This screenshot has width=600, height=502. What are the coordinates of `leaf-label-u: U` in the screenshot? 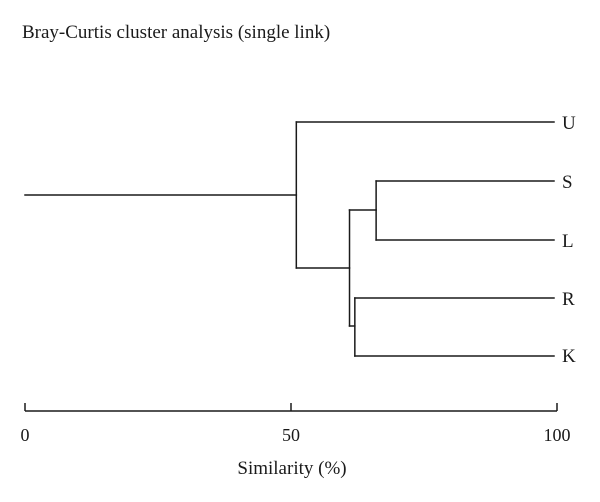 It's located at (569, 123).